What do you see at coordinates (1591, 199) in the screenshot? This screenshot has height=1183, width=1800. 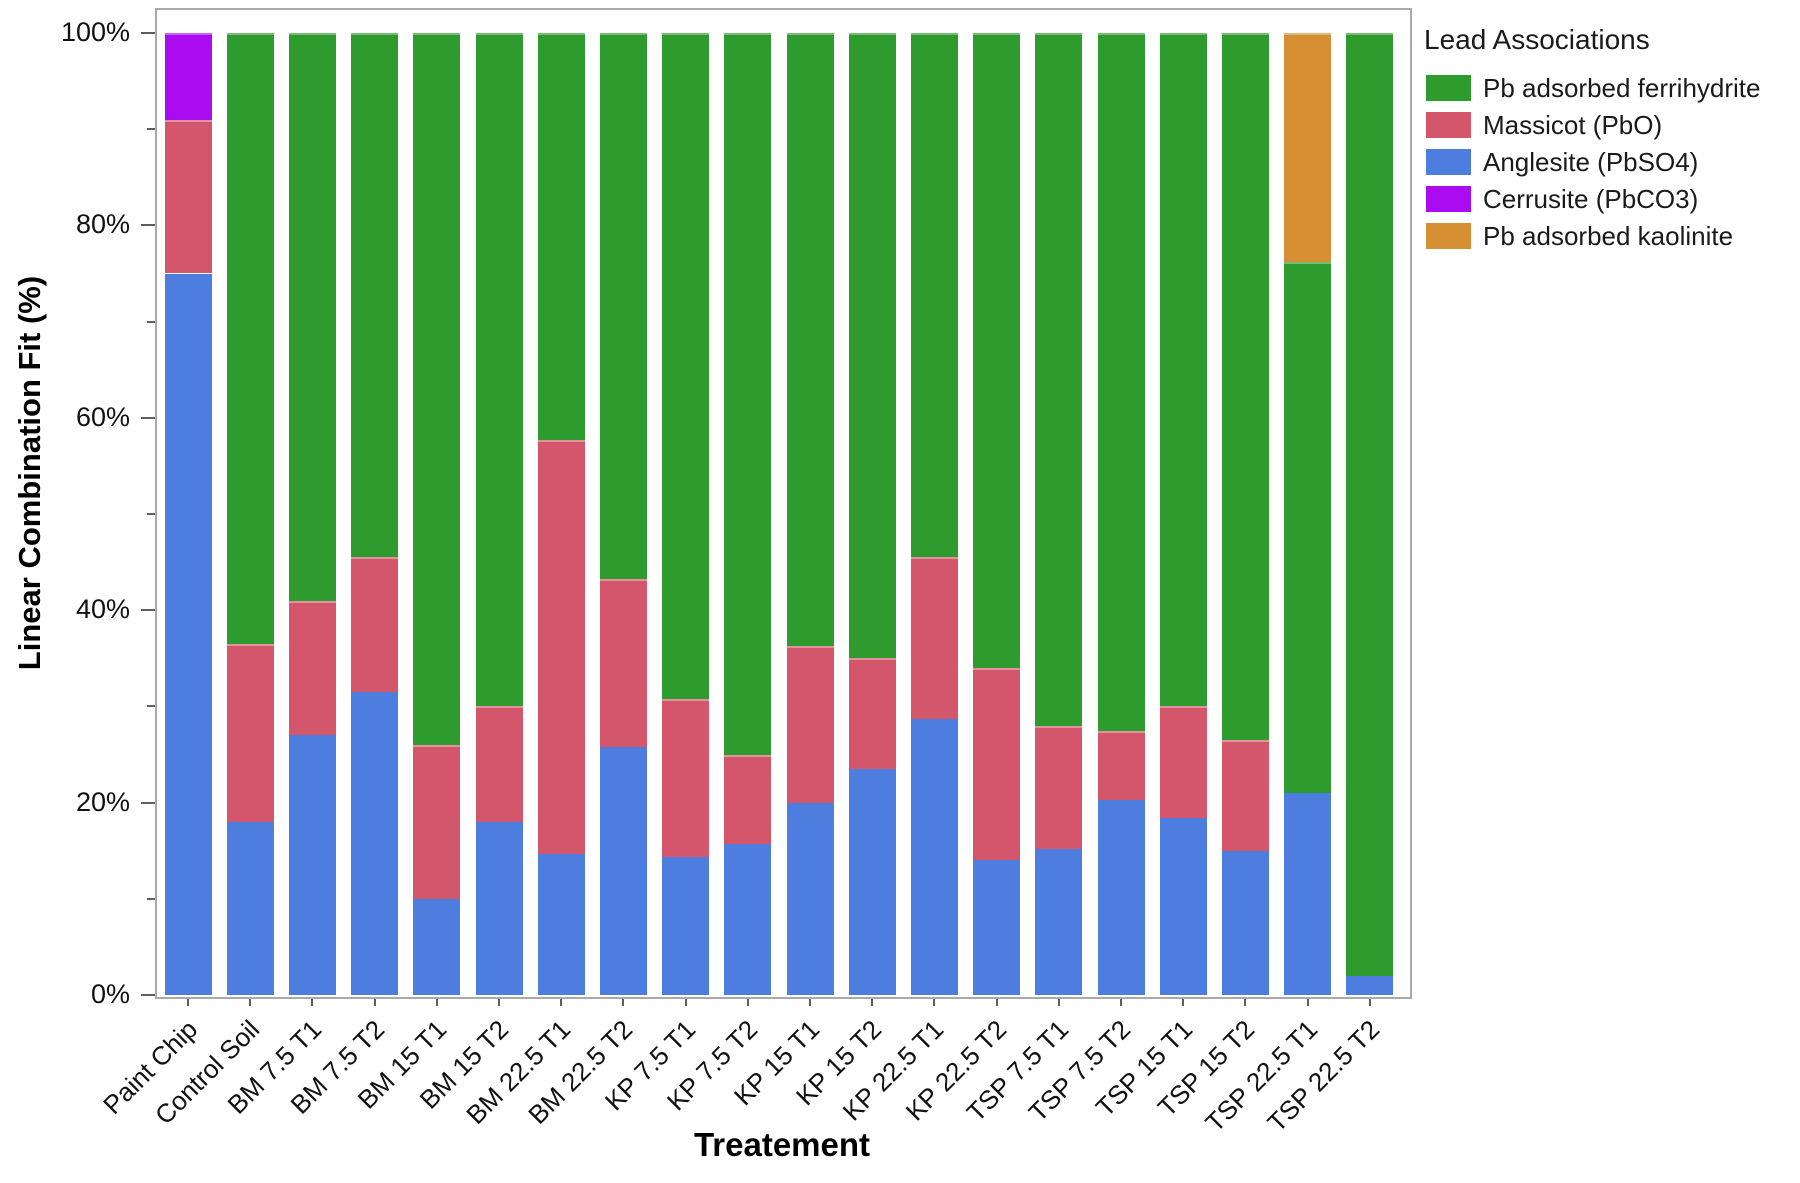 I see `legend-label: Cerrusite (PbCO3)` at bounding box center [1591, 199].